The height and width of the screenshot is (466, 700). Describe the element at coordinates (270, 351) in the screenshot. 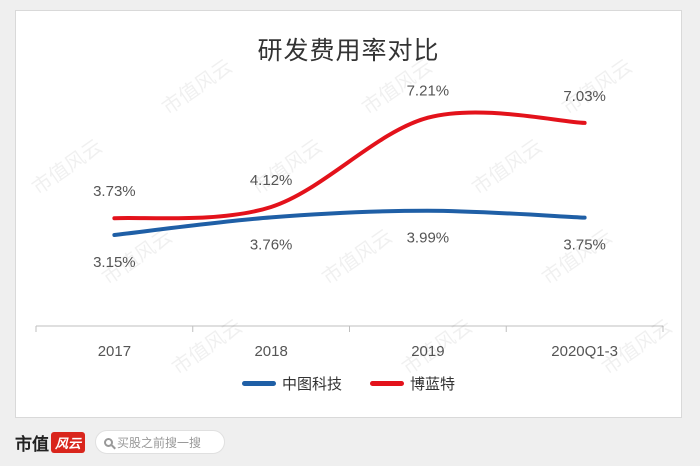

I see `x-tick-label: 2018` at that location.